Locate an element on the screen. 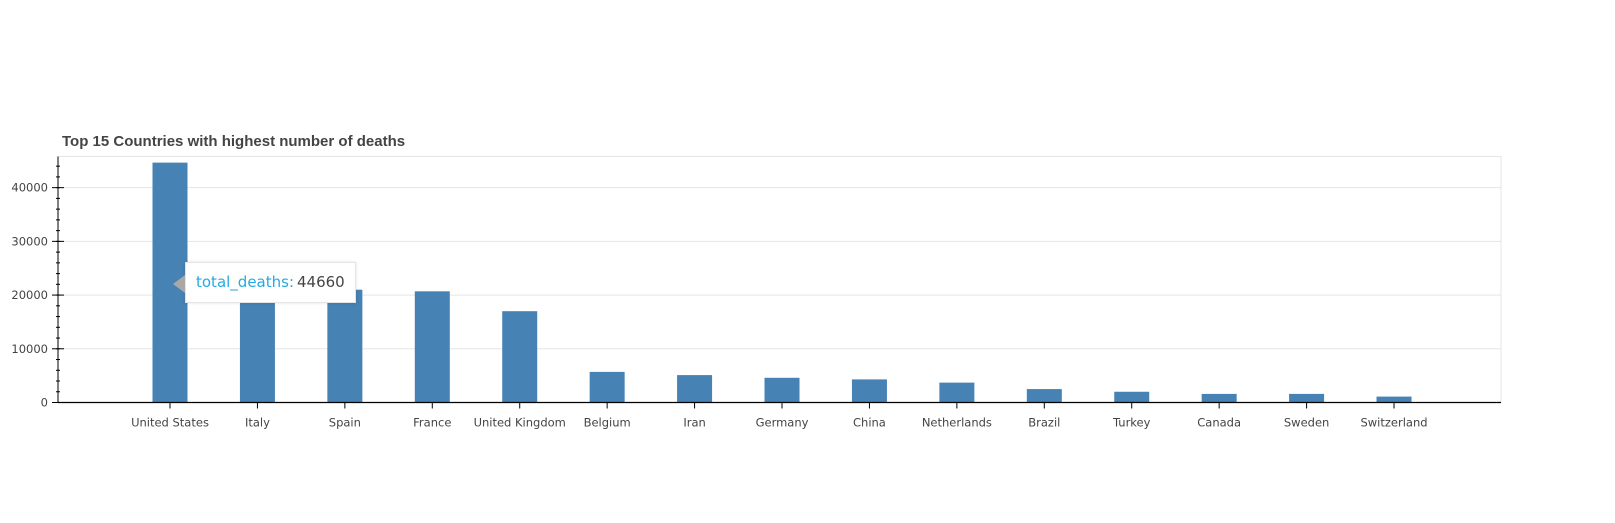 The width and height of the screenshot is (1615, 523). x-tick-label: Belgium is located at coordinates (607, 423).